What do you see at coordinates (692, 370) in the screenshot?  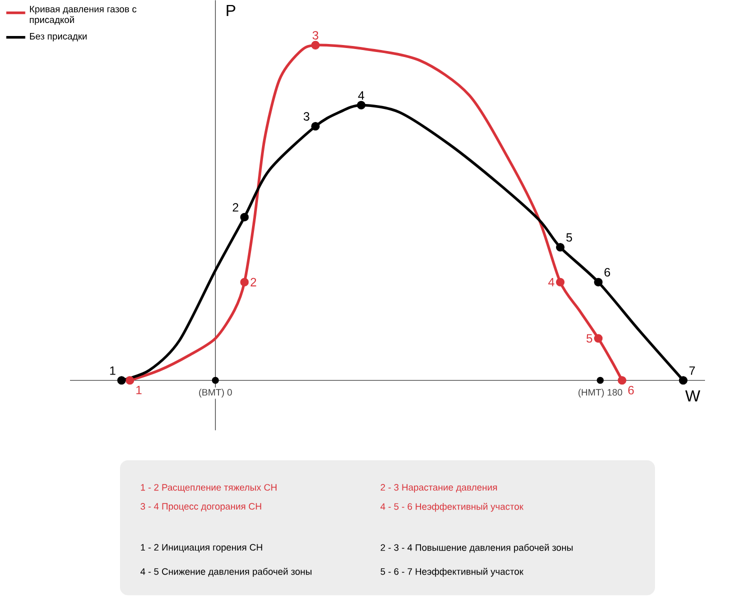 I see `annotation: 7` at bounding box center [692, 370].